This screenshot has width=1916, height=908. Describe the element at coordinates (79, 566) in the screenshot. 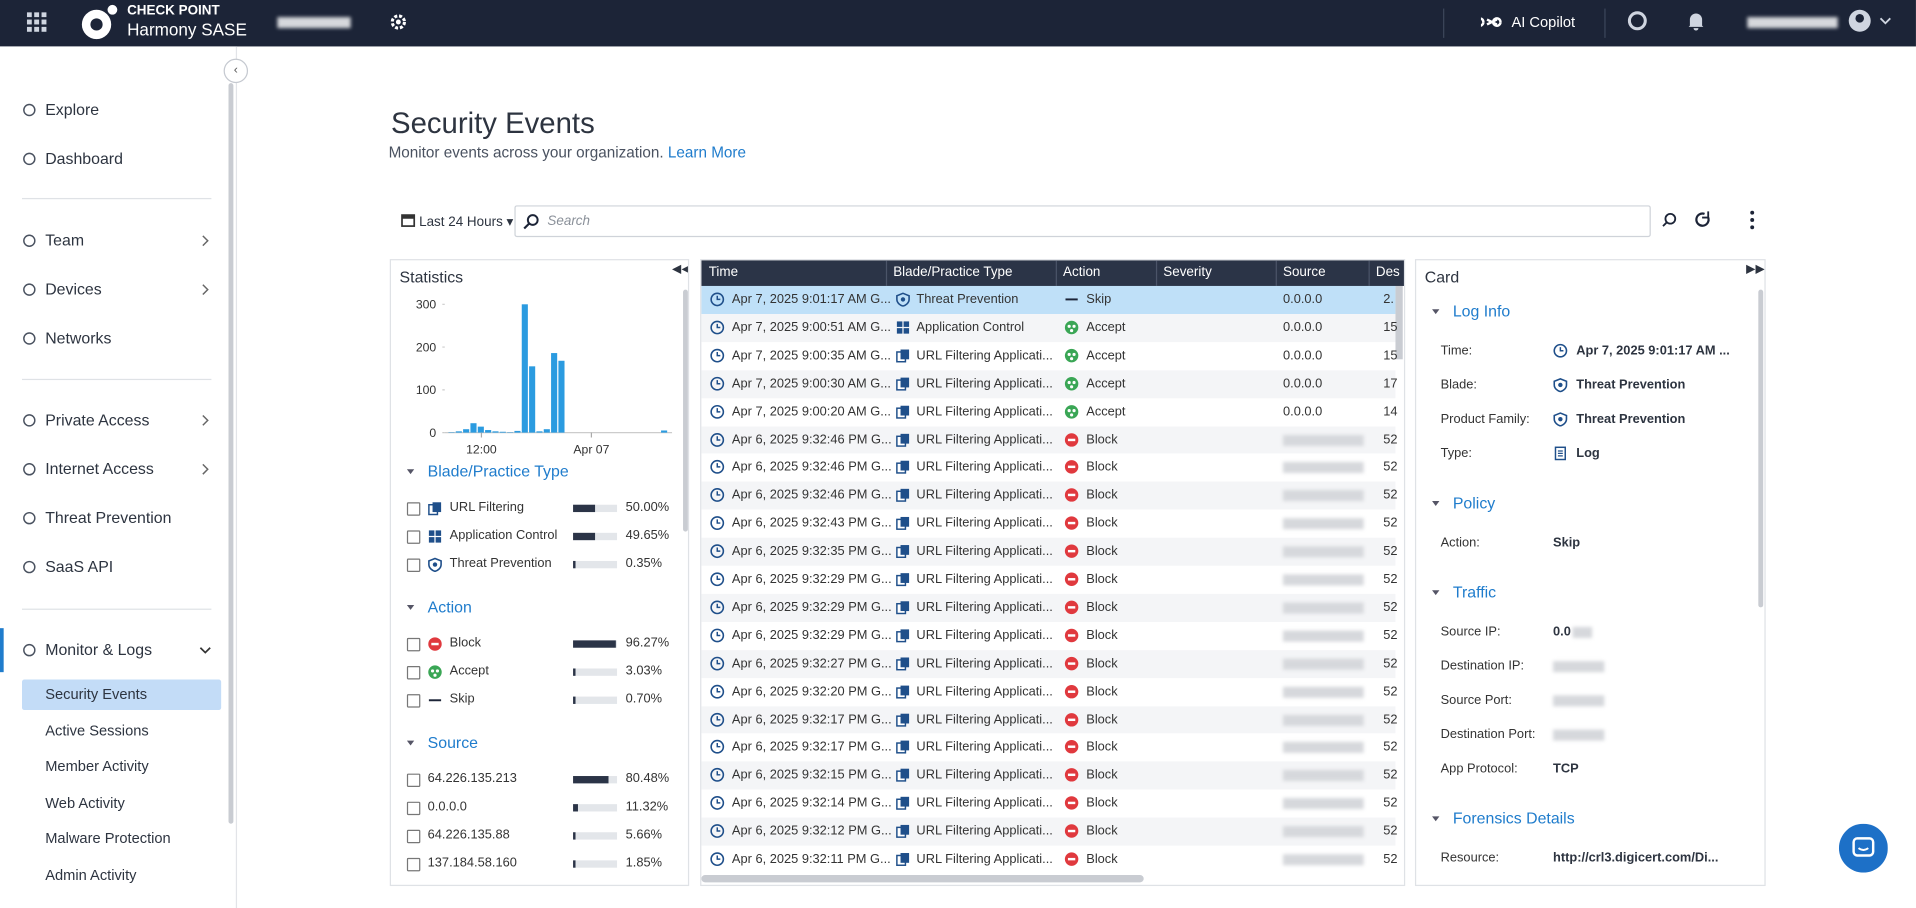

I see `menu-item: SaaS API` at that location.